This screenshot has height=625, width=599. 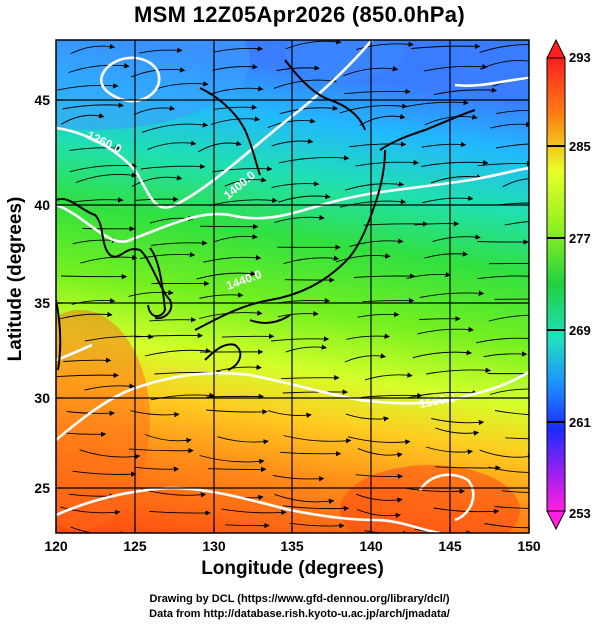 What do you see at coordinates (42, 100) in the screenshot?
I see `y-tick-label: 45` at bounding box center [42, 100].